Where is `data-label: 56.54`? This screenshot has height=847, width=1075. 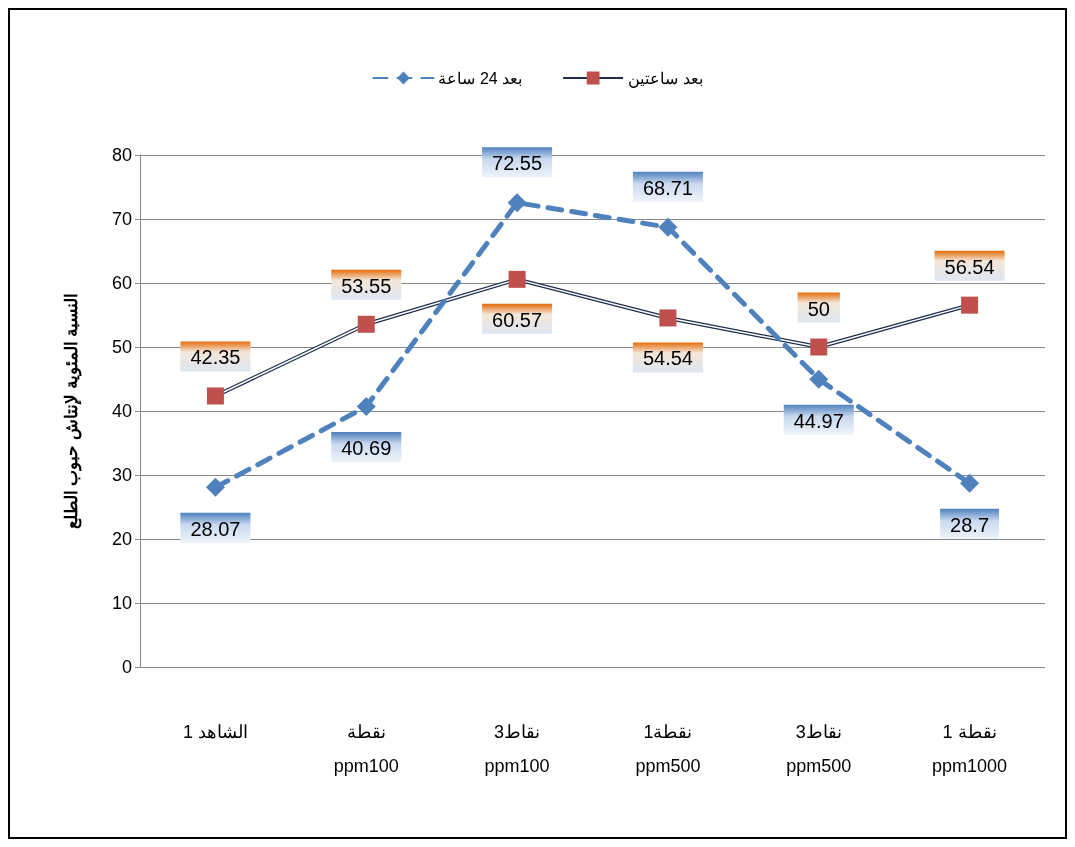
data-label: 56.54 is located at coordinates (969, 266).